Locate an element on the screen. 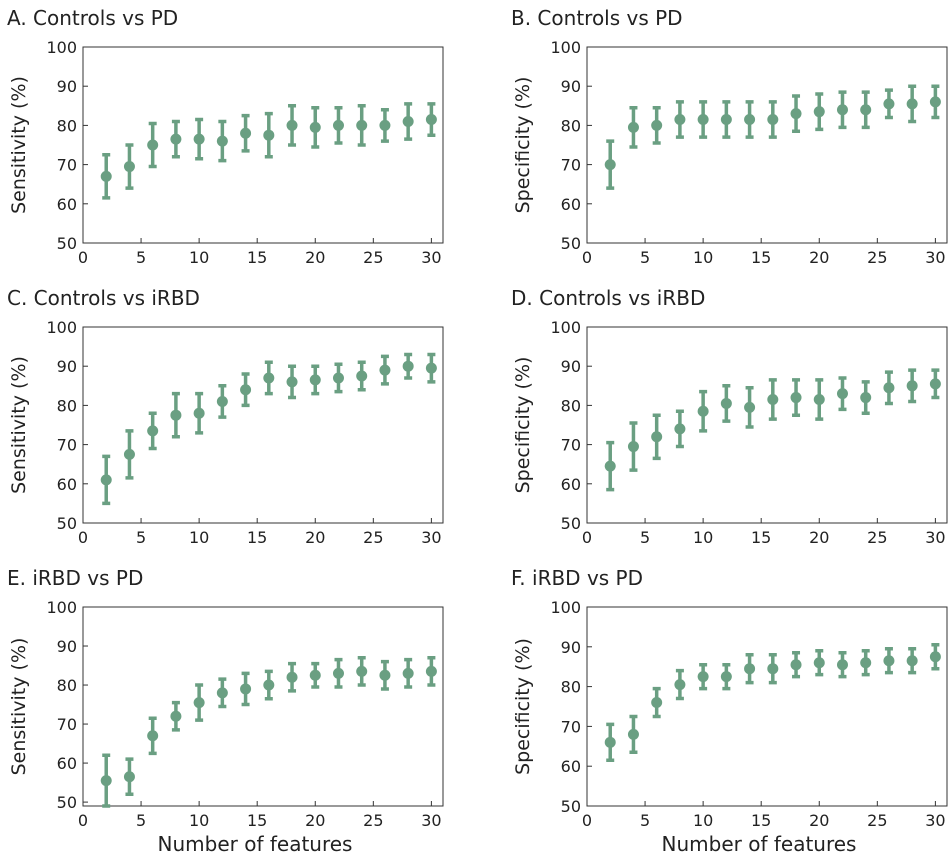 This screenshot has width=951, height=859. panel-title: D. Controls vs iRBD is located at coordinates (608, 298).